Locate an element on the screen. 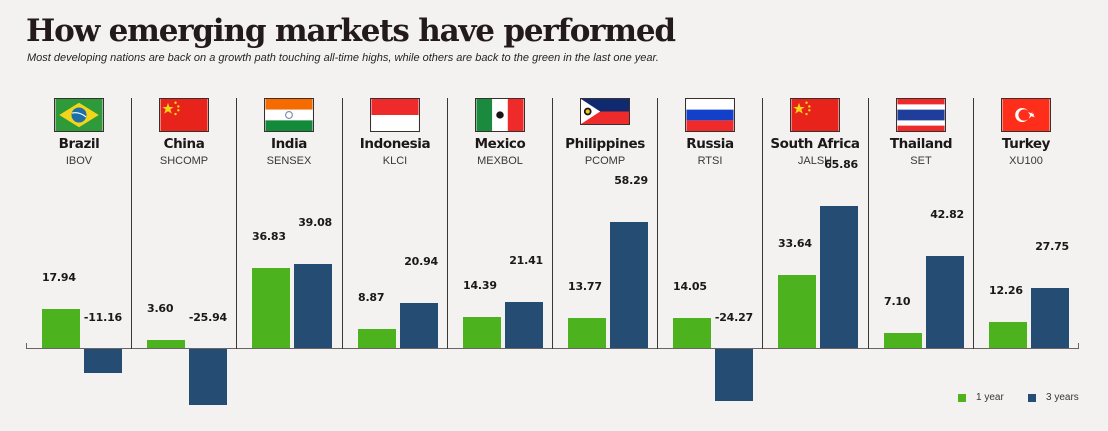  value-label-1-year-mexico: 14.39 is located at coordinates (480, 285).